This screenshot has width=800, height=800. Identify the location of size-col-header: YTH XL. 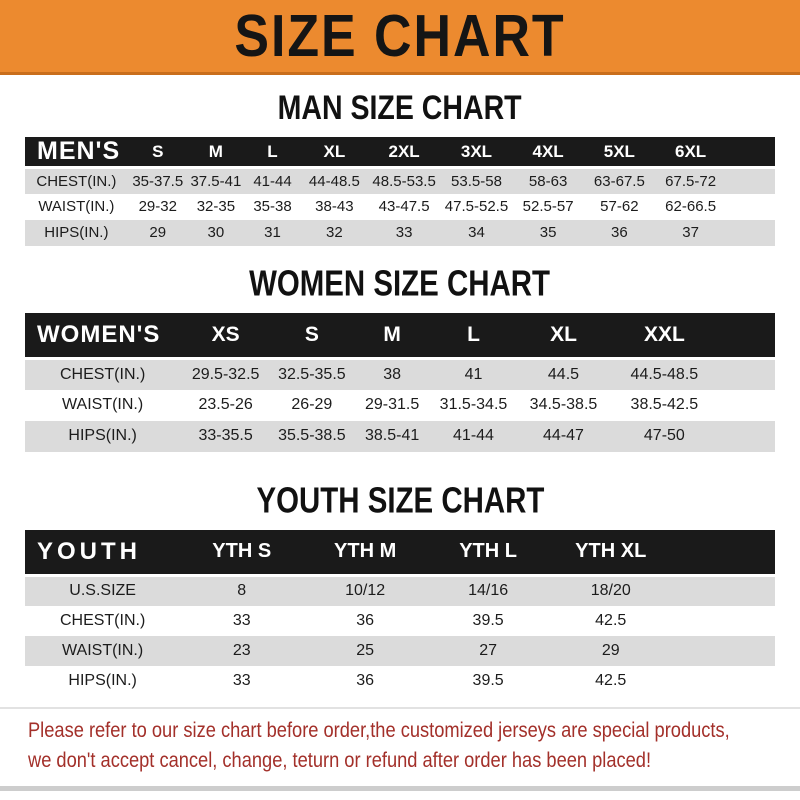
(611, 553).